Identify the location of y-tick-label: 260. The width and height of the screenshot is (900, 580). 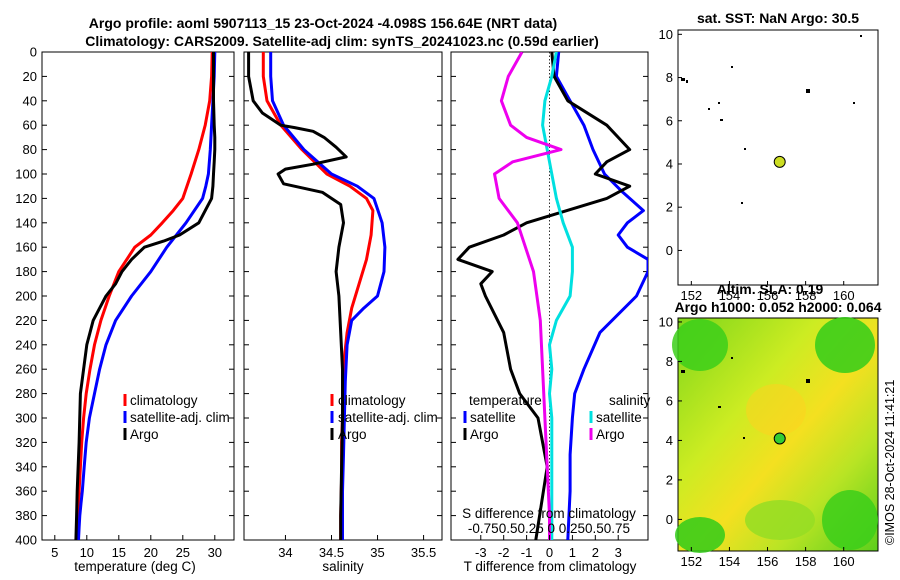
(26, 369).